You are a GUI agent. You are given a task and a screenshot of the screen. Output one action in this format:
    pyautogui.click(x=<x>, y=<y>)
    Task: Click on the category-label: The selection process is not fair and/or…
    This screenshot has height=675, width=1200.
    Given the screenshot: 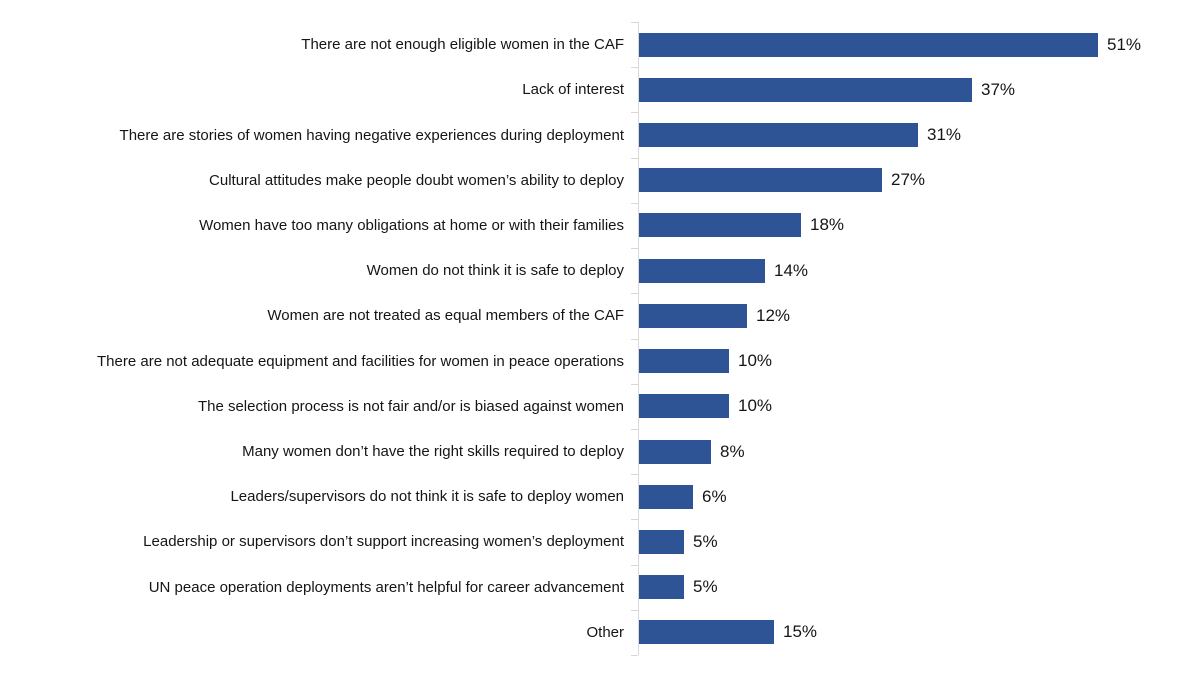 What is the action you would take?
    pyautogui.click(x=410, y=406)
    